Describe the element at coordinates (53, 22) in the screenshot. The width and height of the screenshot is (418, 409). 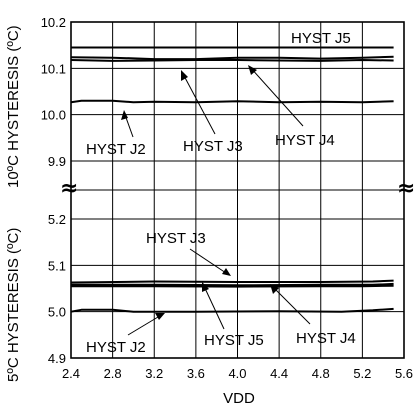
I see `y-tick-label: 10.2` at that location.